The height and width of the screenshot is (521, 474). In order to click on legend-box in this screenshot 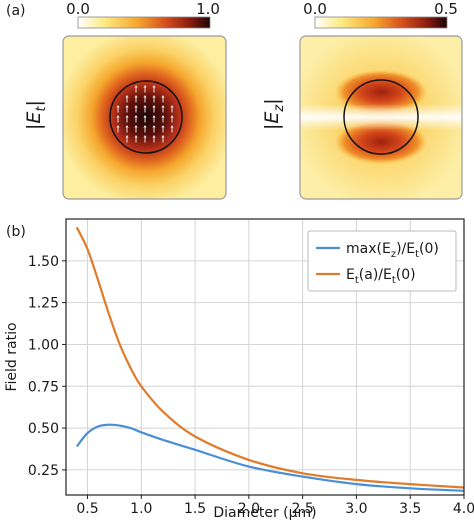, I will do `click(382, 261)`.